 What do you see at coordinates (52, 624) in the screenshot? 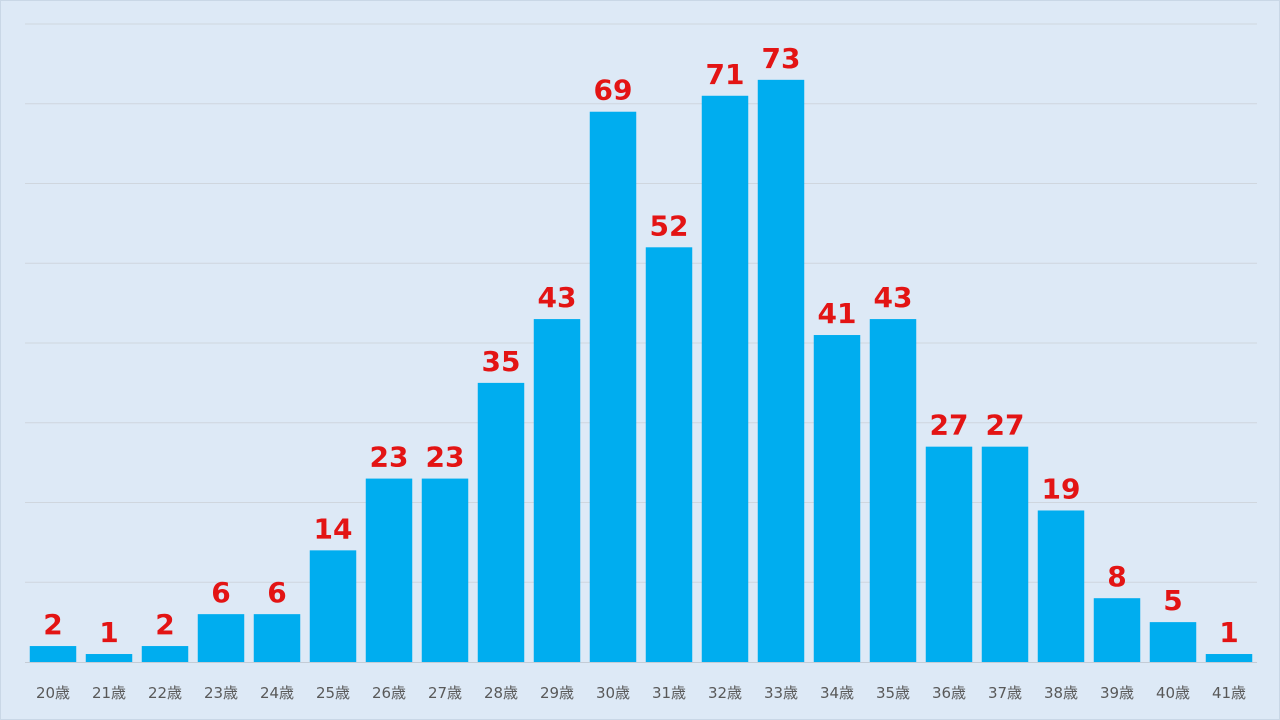
I see `data-label-20歳: 2` at bounding box center [52, 624].